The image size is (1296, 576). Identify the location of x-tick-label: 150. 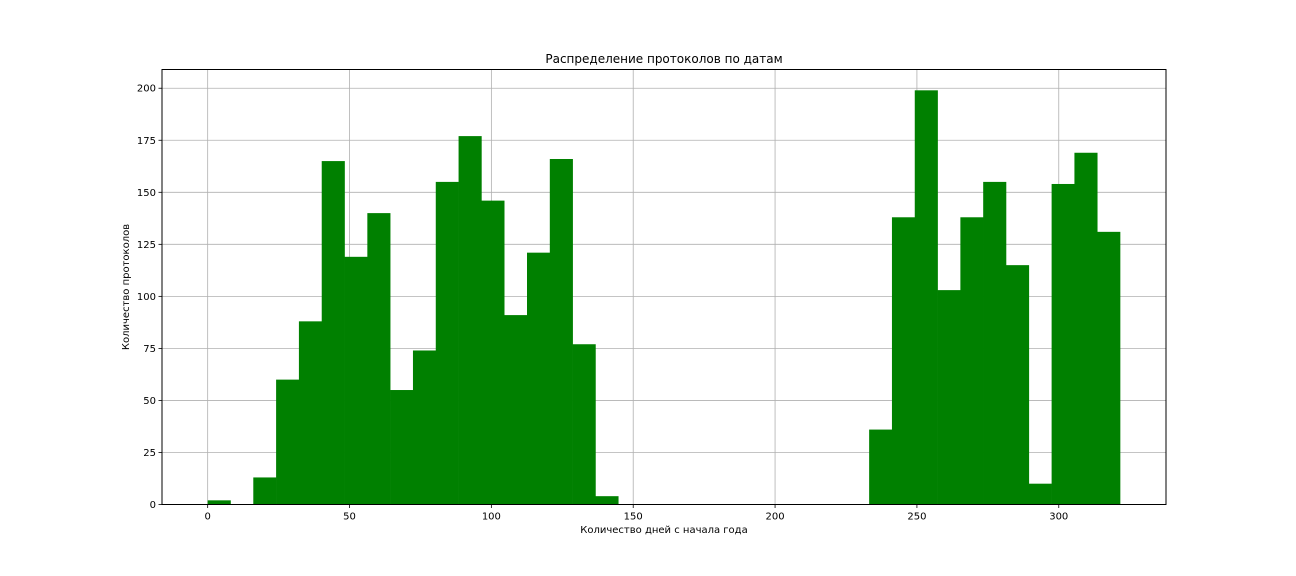
(633, 517).